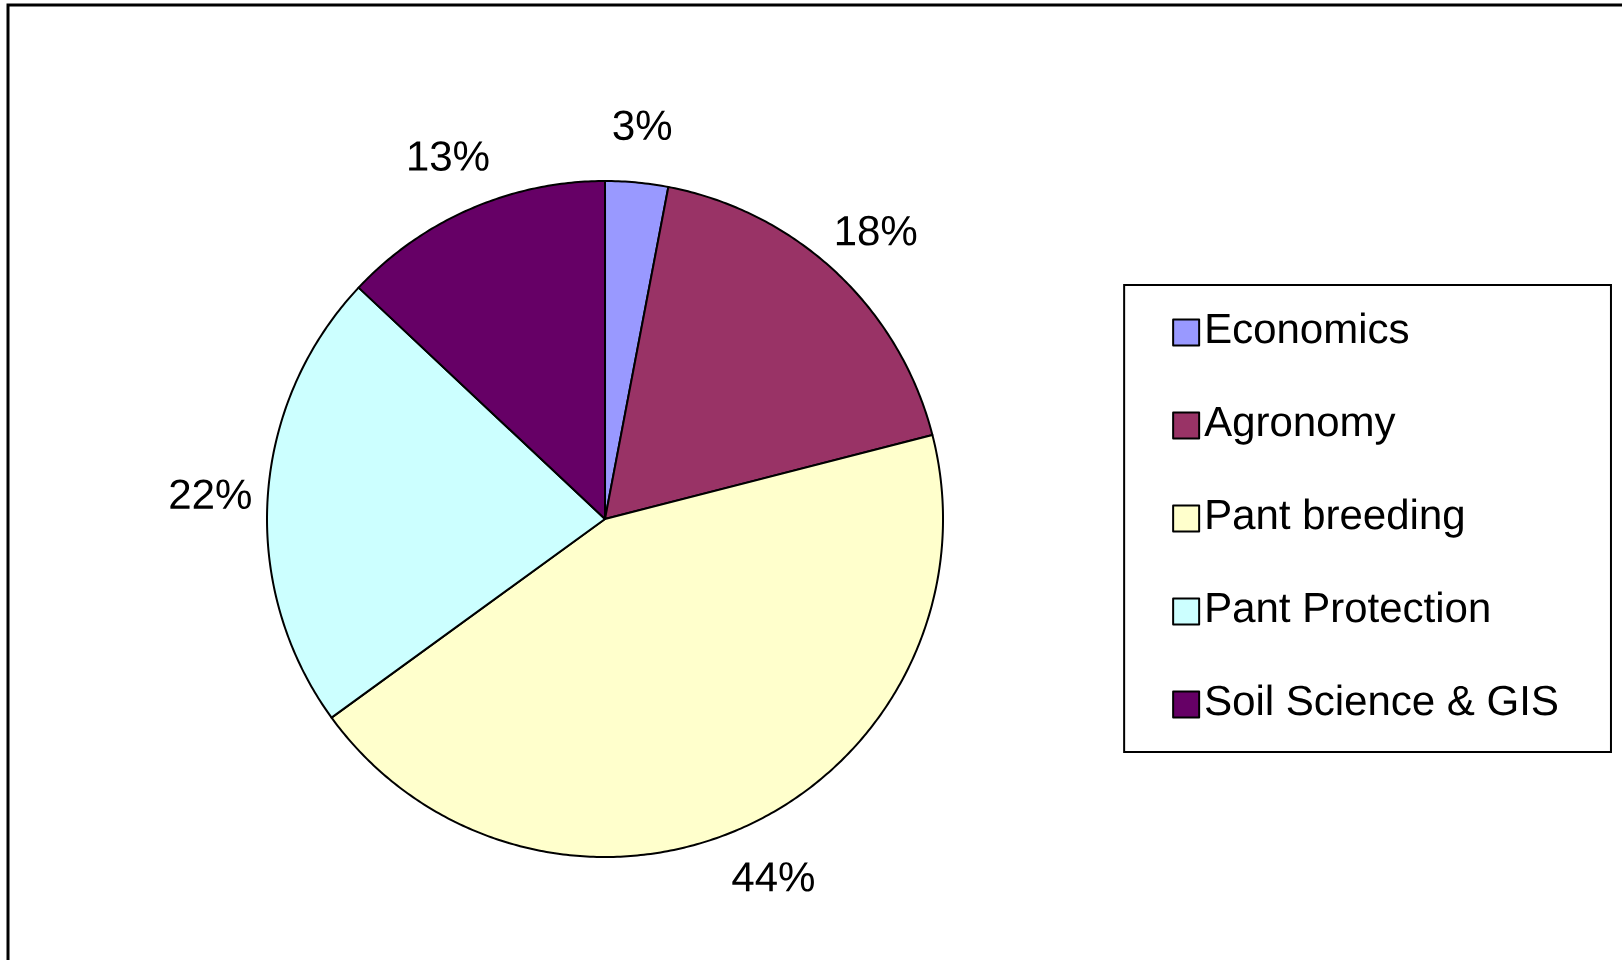 The height and width of the screenshot is (960, 1622). What do you see at coordinates (642, 125) in the screenshot?
I see `data-label: 3%` at bounding box center [642, 125].